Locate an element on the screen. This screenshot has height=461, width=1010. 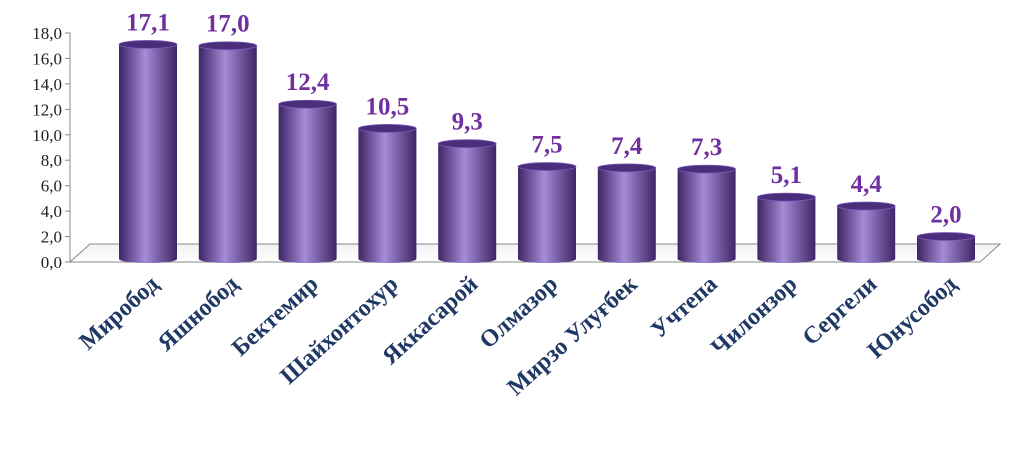
y-tick-label: 8,0 is located at coordinates (51, 160).